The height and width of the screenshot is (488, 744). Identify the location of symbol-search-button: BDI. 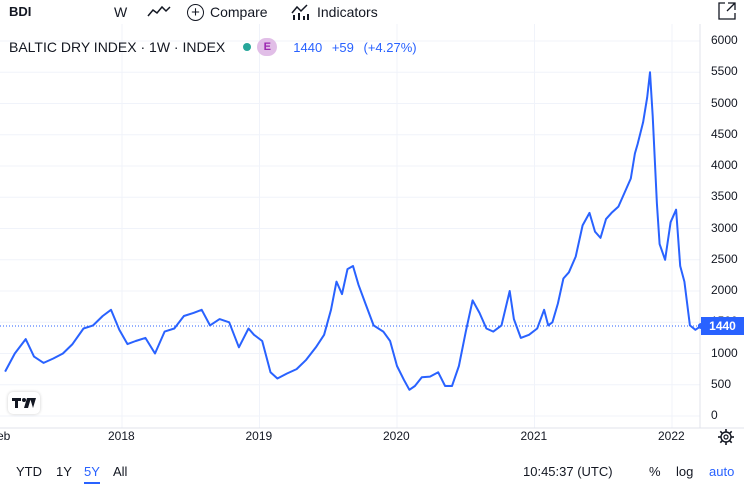
(20, 11).